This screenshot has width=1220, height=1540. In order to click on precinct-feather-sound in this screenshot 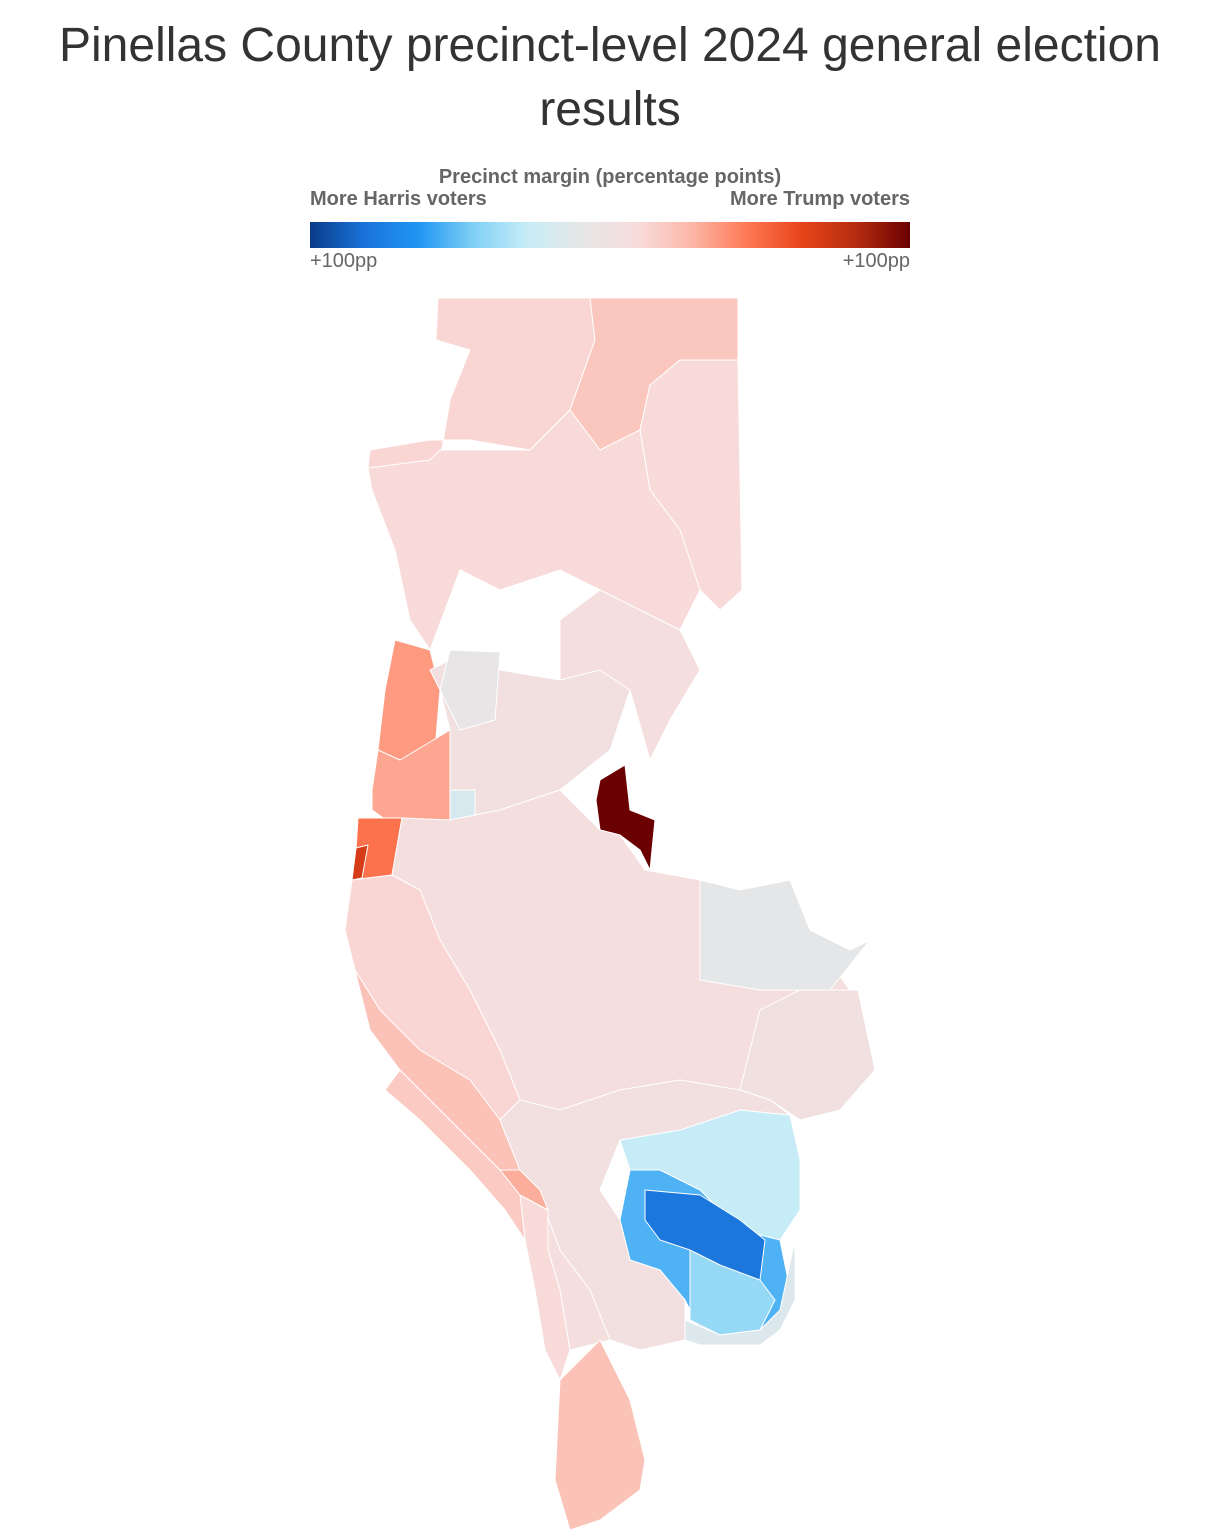, I will do `click(625, 817)`.